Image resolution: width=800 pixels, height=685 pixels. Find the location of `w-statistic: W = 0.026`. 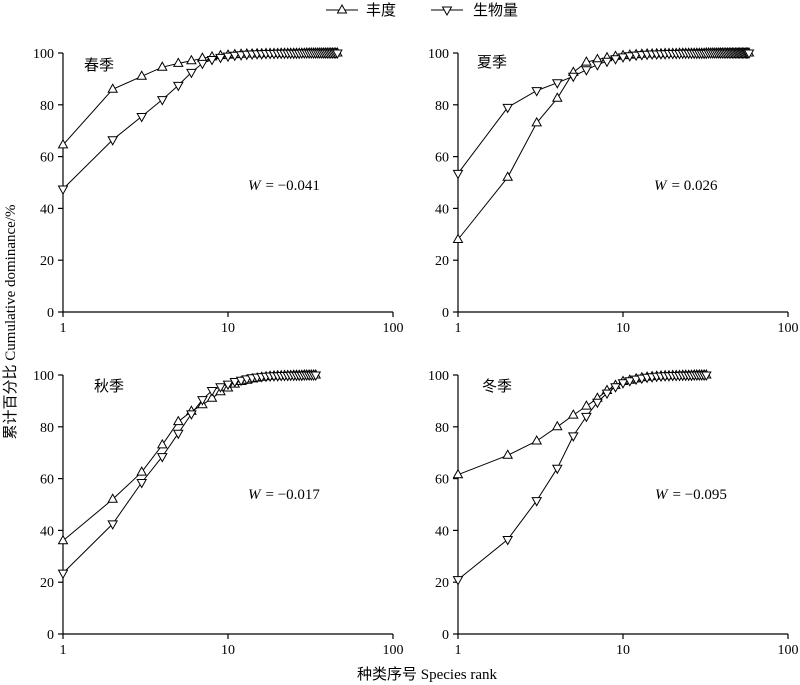

w-statistic: W = 0.026 is located at coordinates (686, 186).